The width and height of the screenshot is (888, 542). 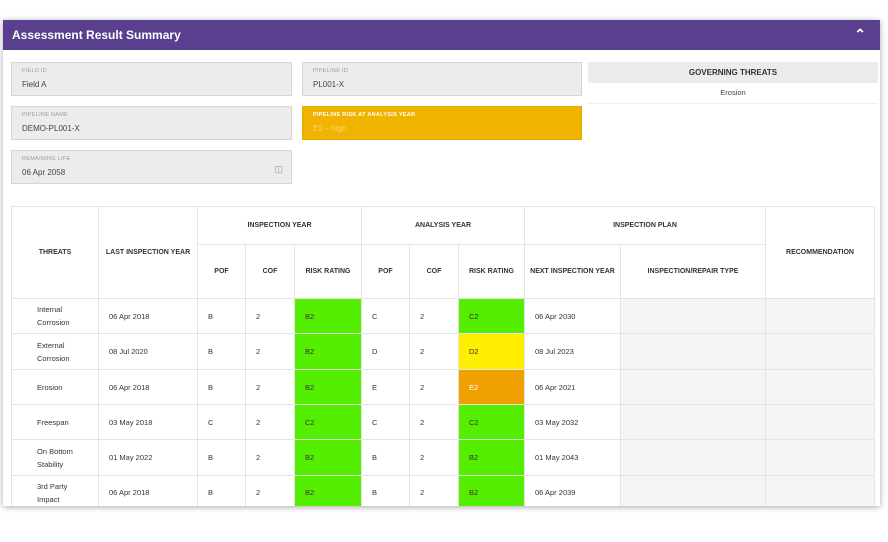 What do you see at coordinates (55, 457) in the screenshot?
I see `threat-cell: On Bottom Stability` at bounding box center [55, 457].